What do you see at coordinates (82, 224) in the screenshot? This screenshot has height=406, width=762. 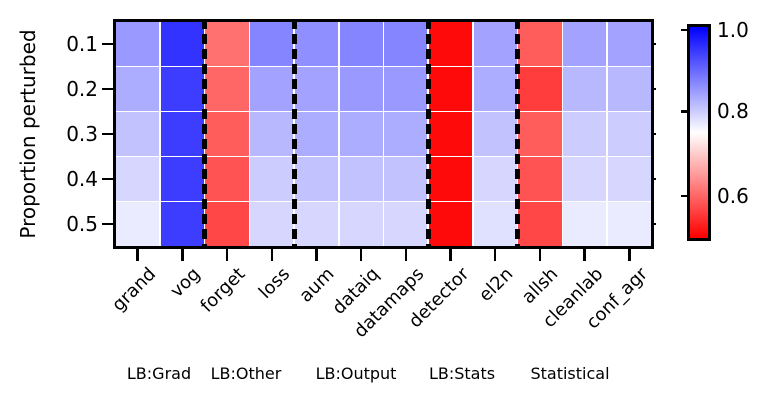 I see `y-tick-label: 0.5` at bounding box center [82, 224].